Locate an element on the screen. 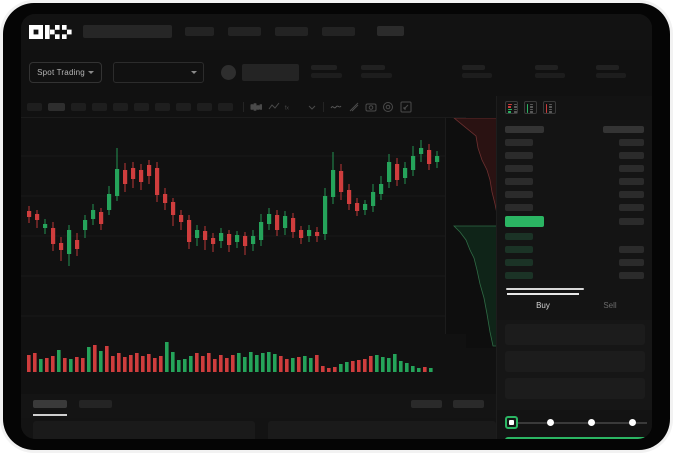 This screenshot has width=673, height=453. market-depth-overlay is located at coordinates (470, 233).